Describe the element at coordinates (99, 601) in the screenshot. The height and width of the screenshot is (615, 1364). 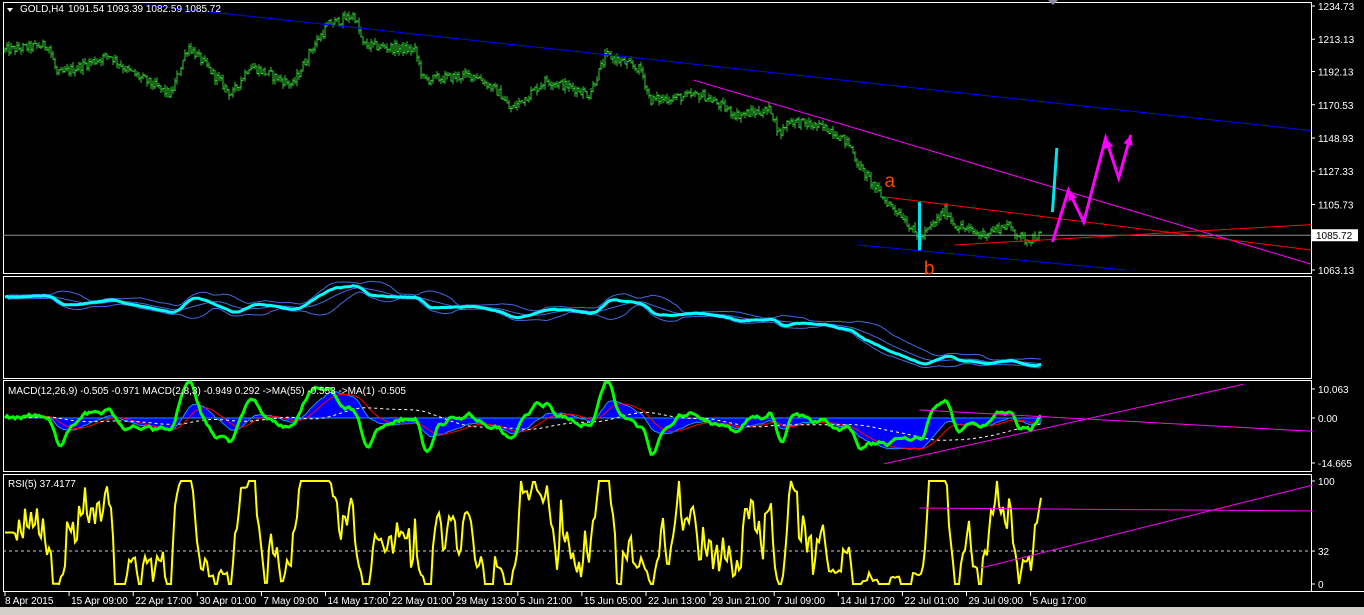
I see `time-axis-label: 15 Apr 09:00` at that location.